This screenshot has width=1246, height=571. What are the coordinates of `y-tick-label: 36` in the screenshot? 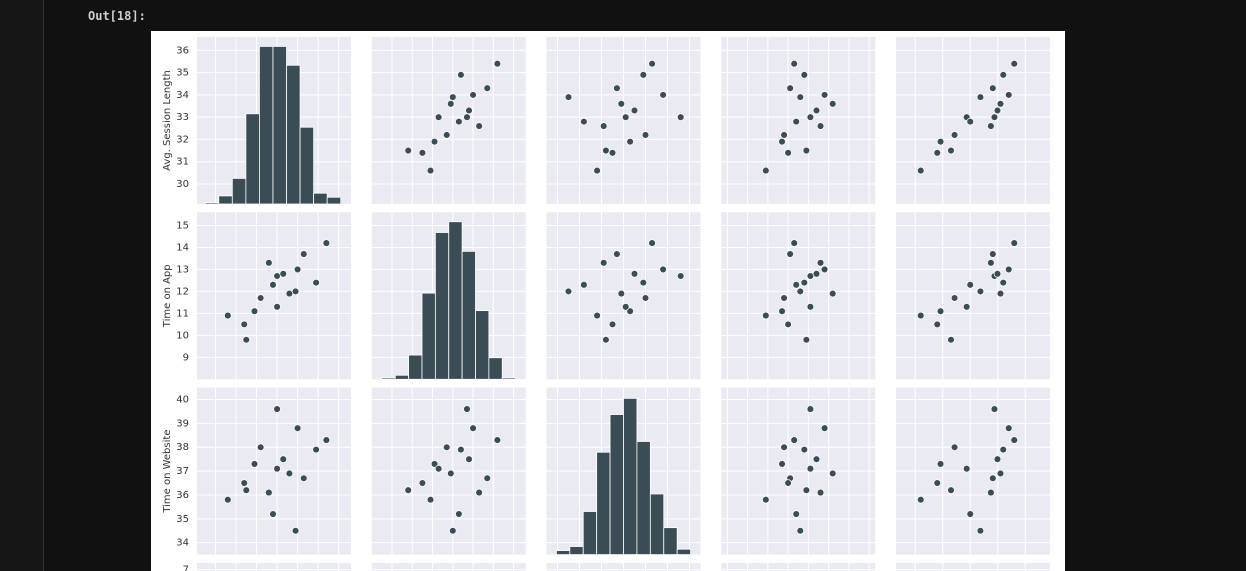 It's located at (182, 495).